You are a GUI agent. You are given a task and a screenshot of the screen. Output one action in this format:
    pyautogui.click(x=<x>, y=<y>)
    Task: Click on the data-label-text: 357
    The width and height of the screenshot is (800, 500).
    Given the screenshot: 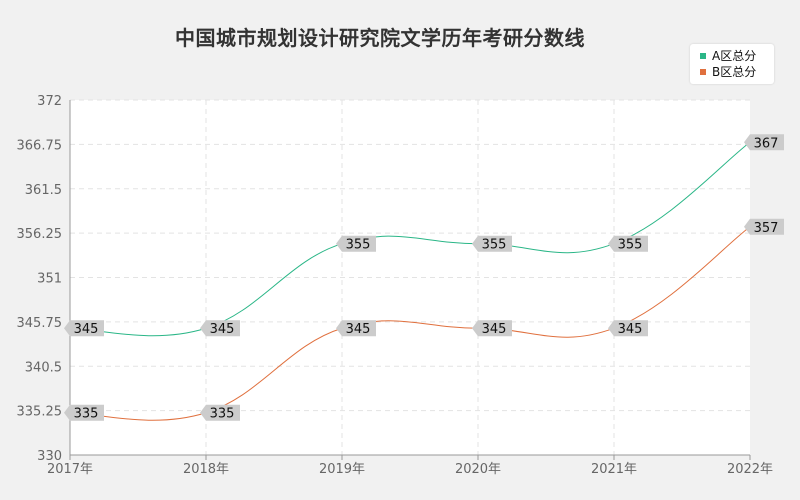 What is the action you would take?
    pyautogui.click(x=766, y=228)
    